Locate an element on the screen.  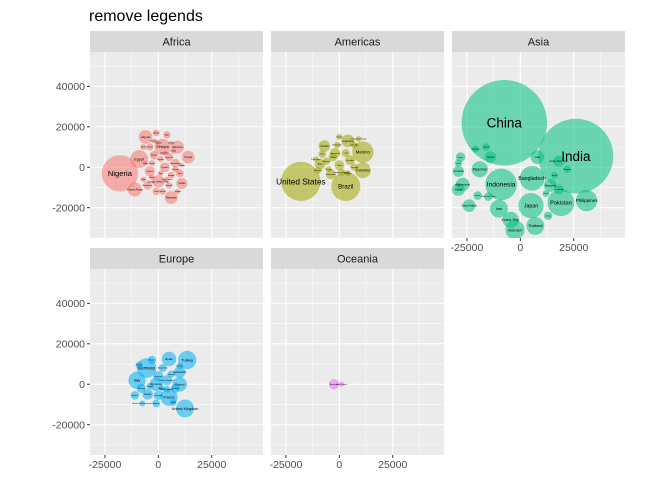
bubble-label-malaysia: Malaysia is located at coordinates (550, 185).